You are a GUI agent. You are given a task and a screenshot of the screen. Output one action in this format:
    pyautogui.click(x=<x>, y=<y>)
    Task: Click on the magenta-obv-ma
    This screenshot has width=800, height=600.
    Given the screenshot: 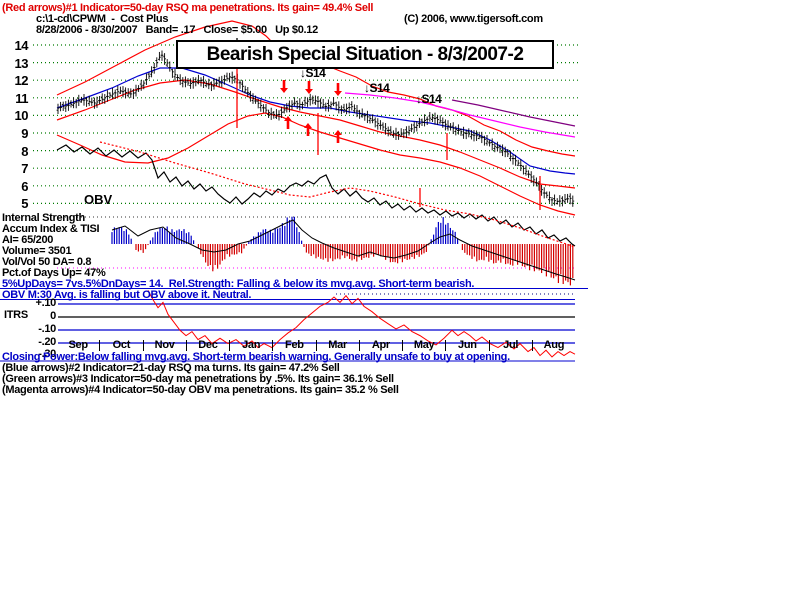 What is the action you would take?
    pyautogui.click(x=460, y=115)
    